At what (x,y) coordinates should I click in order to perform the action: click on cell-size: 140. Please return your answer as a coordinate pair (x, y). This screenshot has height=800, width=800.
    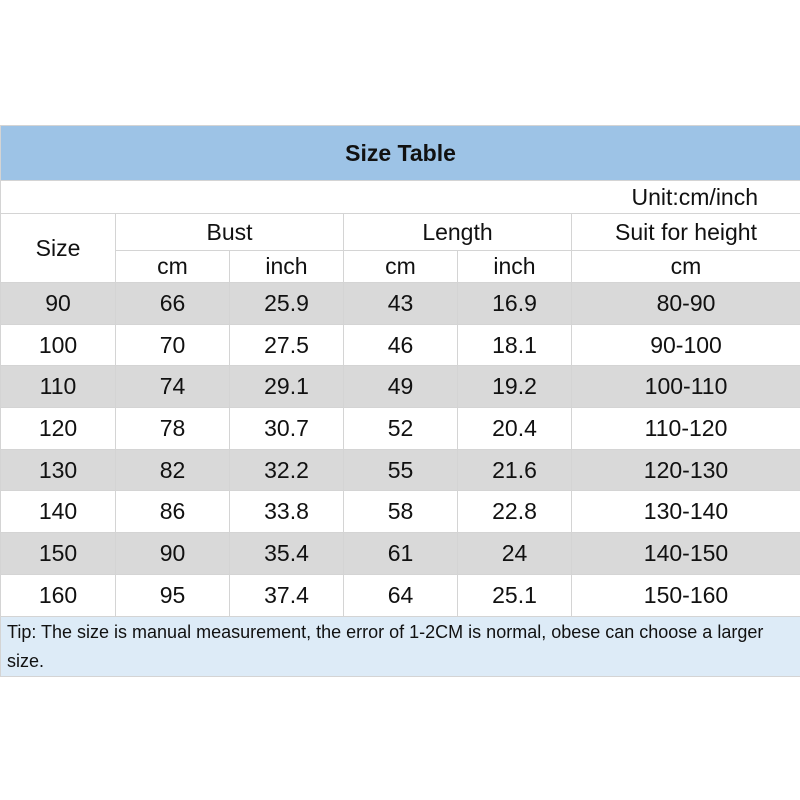
    Looking at the image, I should click on (58, 512).